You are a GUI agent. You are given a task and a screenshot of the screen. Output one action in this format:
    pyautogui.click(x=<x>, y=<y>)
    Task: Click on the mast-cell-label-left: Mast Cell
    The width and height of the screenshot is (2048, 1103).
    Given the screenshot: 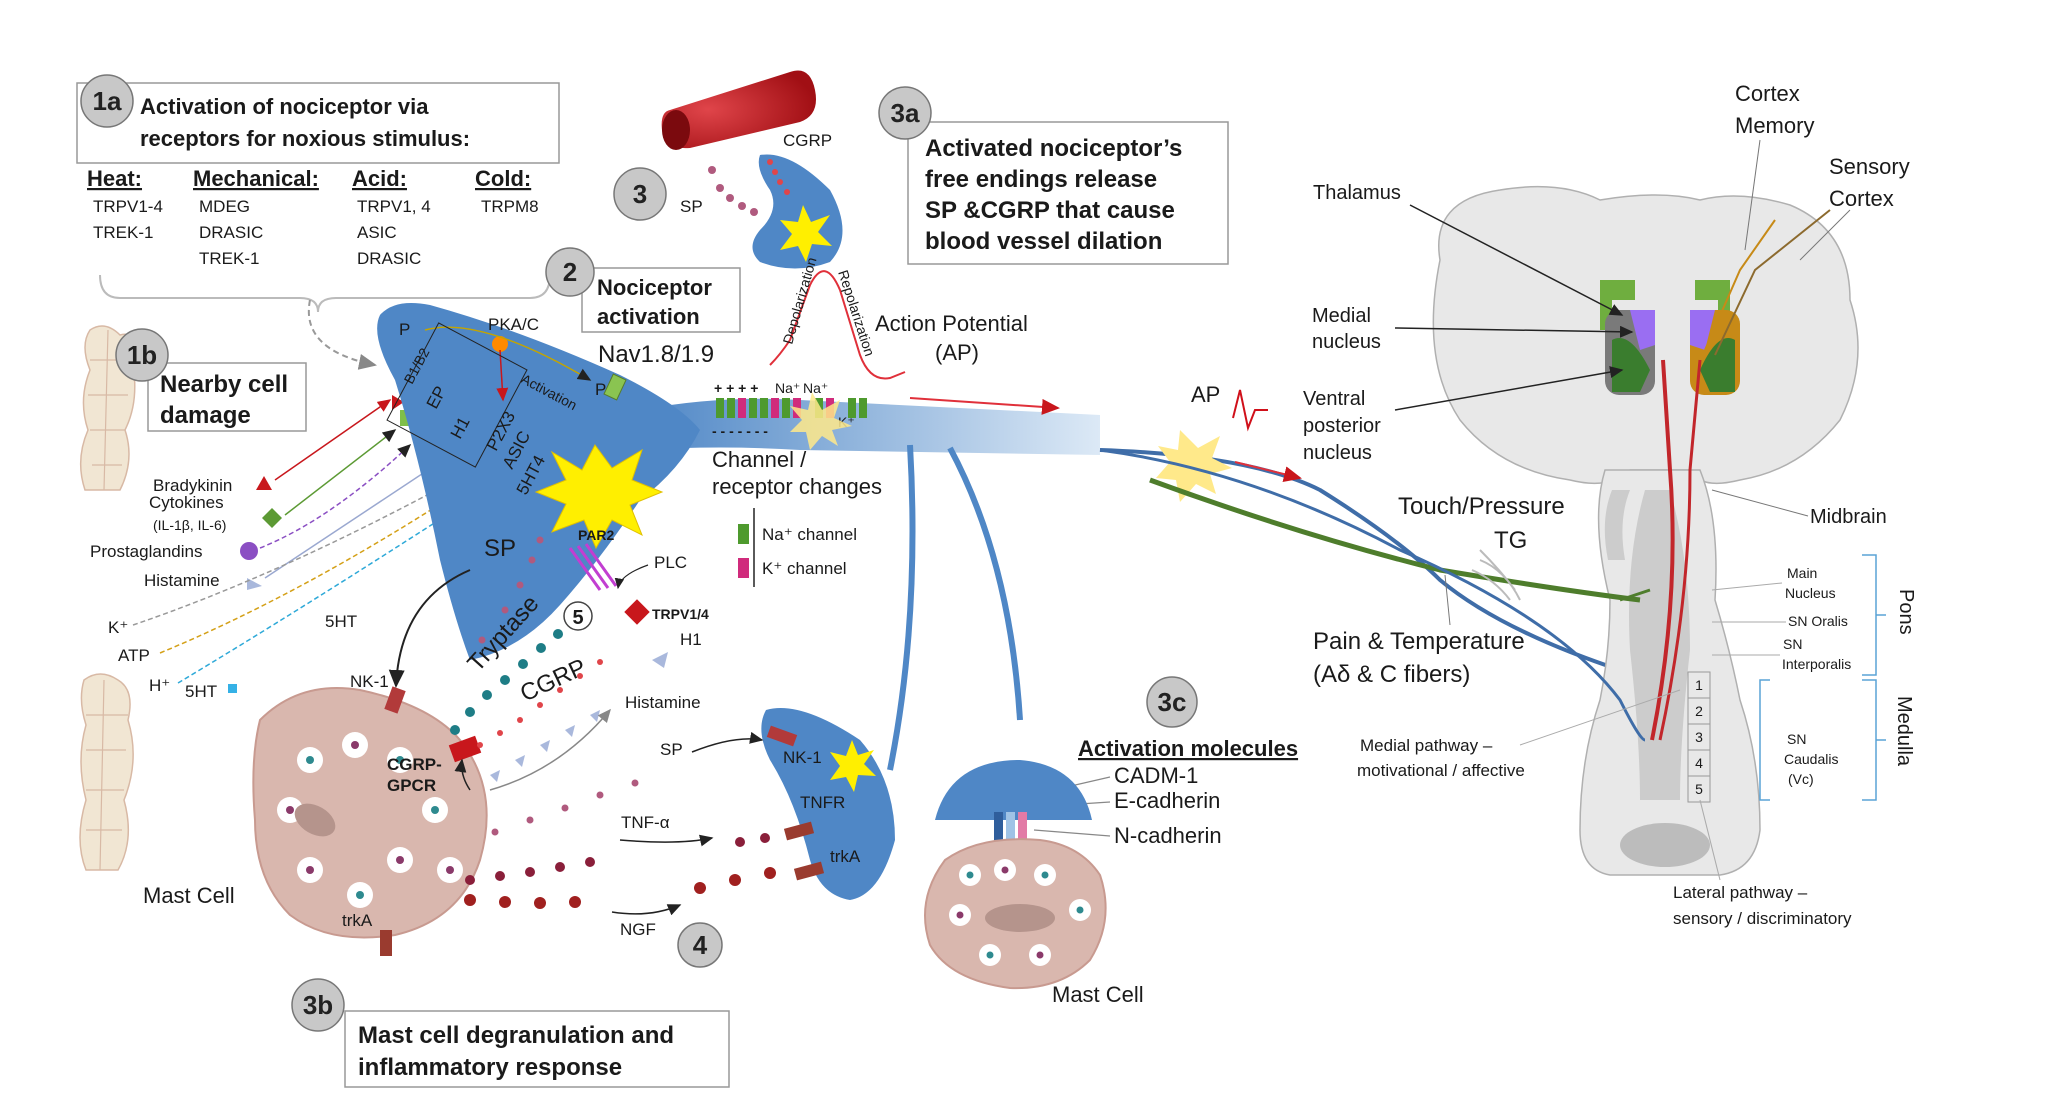 What is the action you would take?
    pyautogui.click(x=189, y=895)
    